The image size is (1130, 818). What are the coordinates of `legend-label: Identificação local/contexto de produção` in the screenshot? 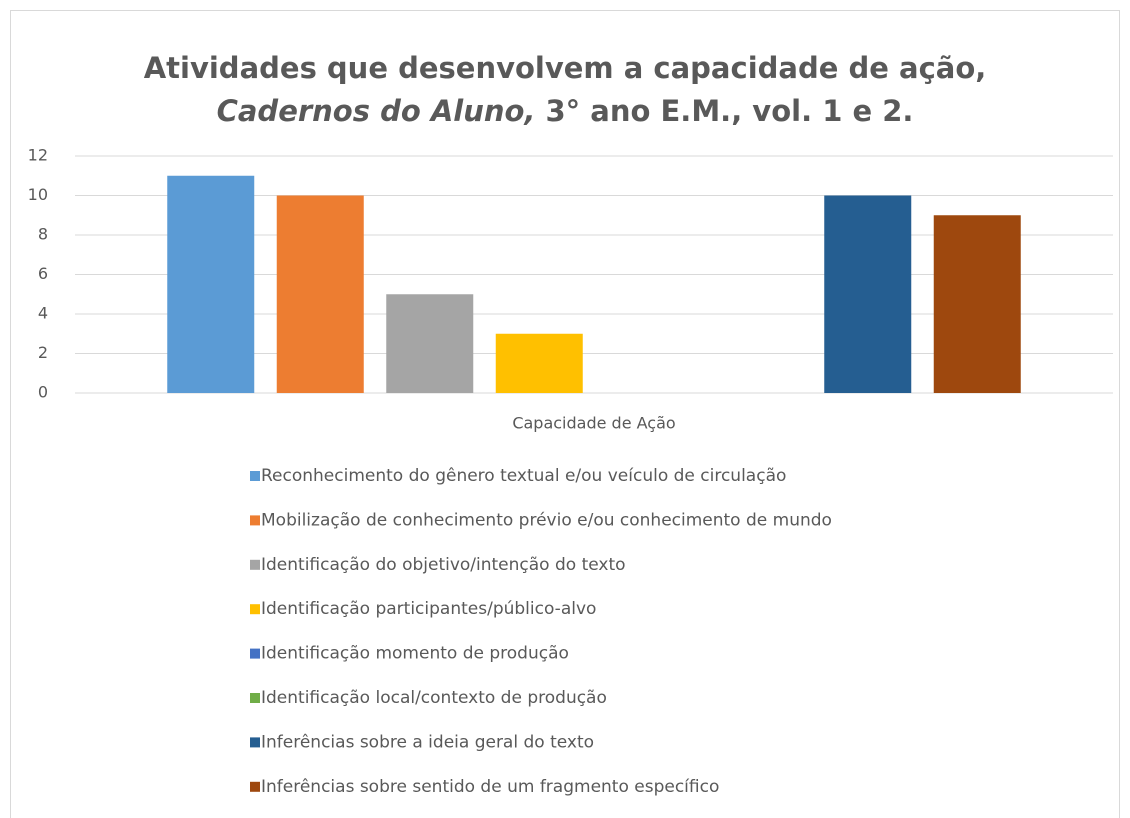 It's located at (434, 698).